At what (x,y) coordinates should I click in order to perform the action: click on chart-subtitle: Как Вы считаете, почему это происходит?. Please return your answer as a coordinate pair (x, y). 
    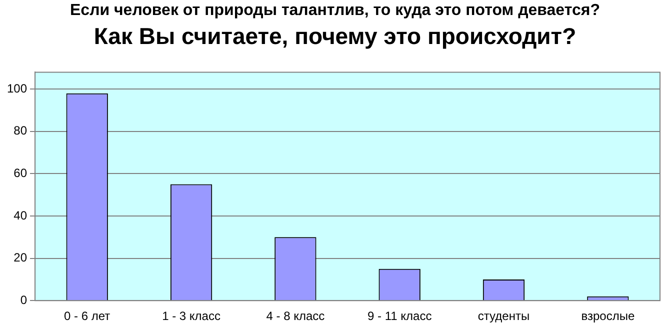
    Looking at the image, I should click on (335, 36).